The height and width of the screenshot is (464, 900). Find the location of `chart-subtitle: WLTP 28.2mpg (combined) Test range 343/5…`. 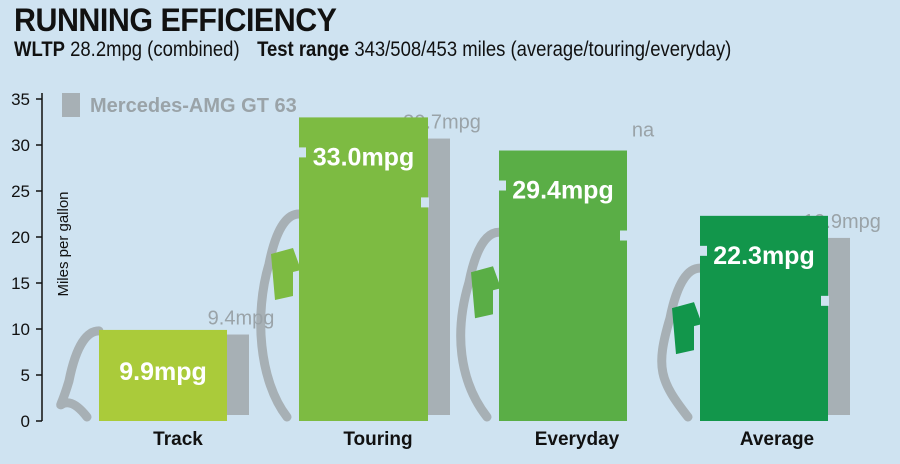

chart-subtitle: WLTP 28.2mpg (combined) Test range 343/5… is located at coordinates (372, 50).